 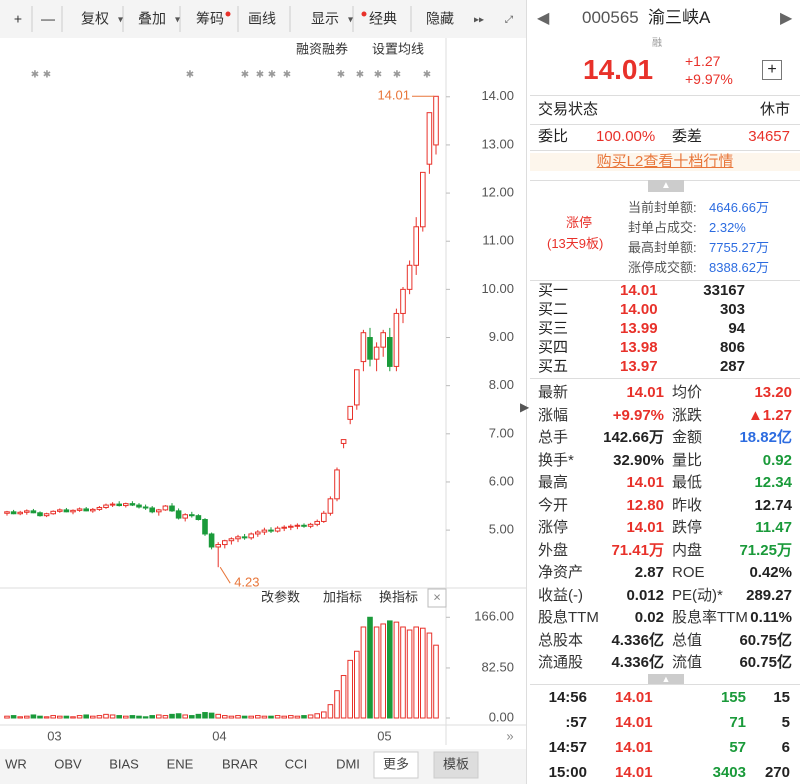 I want to click on indicator-tab: DMI, so click(x=348, y=763).